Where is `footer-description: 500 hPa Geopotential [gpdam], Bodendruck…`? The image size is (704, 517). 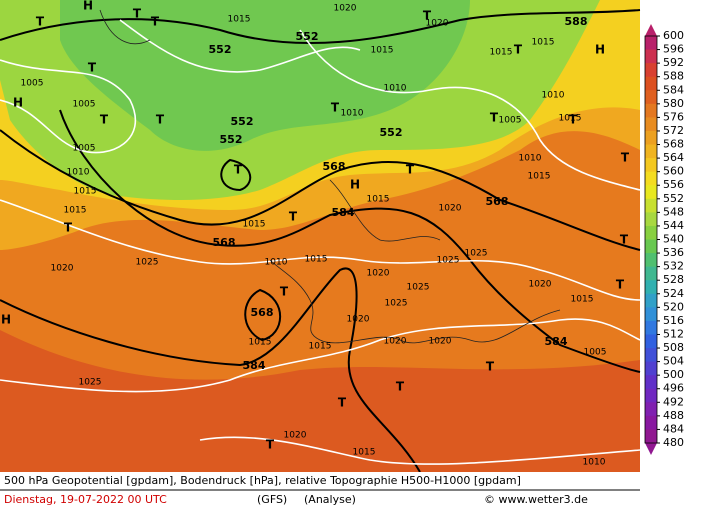
footer-description: 500 hPa Geopotential [gpdam], Bodendruck… is located at coordinates (262, 480).